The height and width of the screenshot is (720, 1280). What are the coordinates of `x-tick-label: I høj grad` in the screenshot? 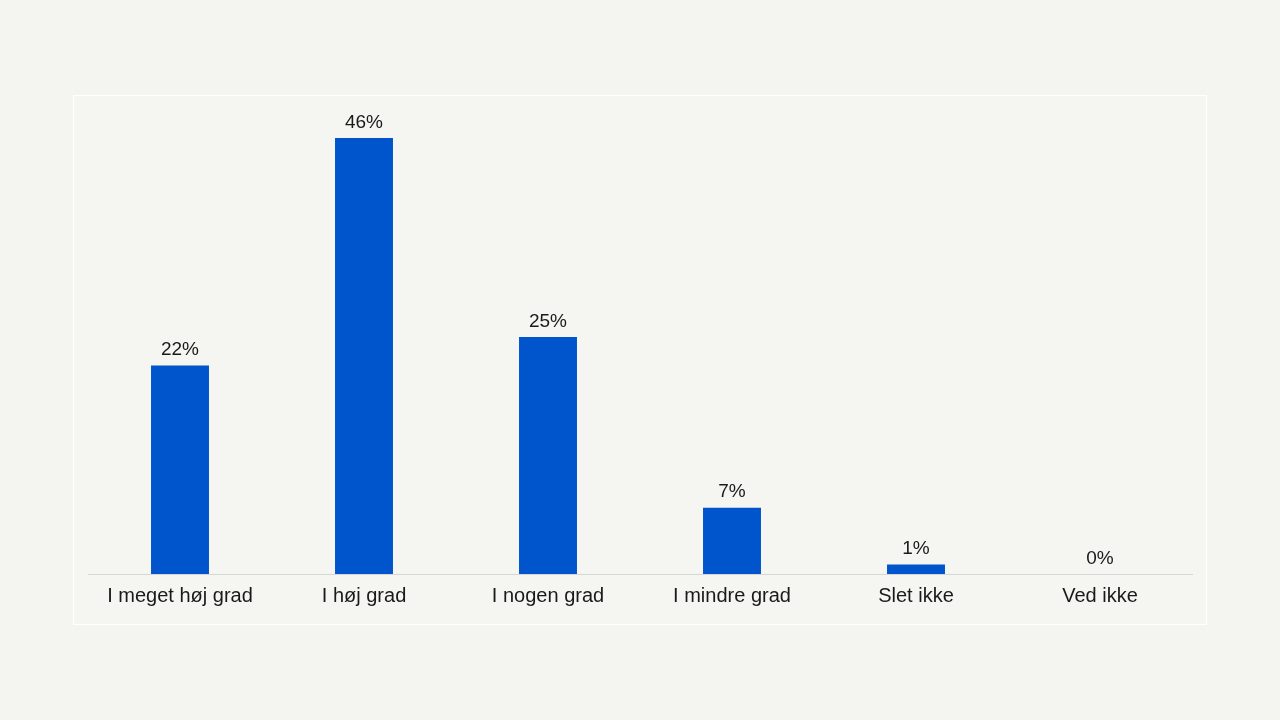 It's located at (364, 594).